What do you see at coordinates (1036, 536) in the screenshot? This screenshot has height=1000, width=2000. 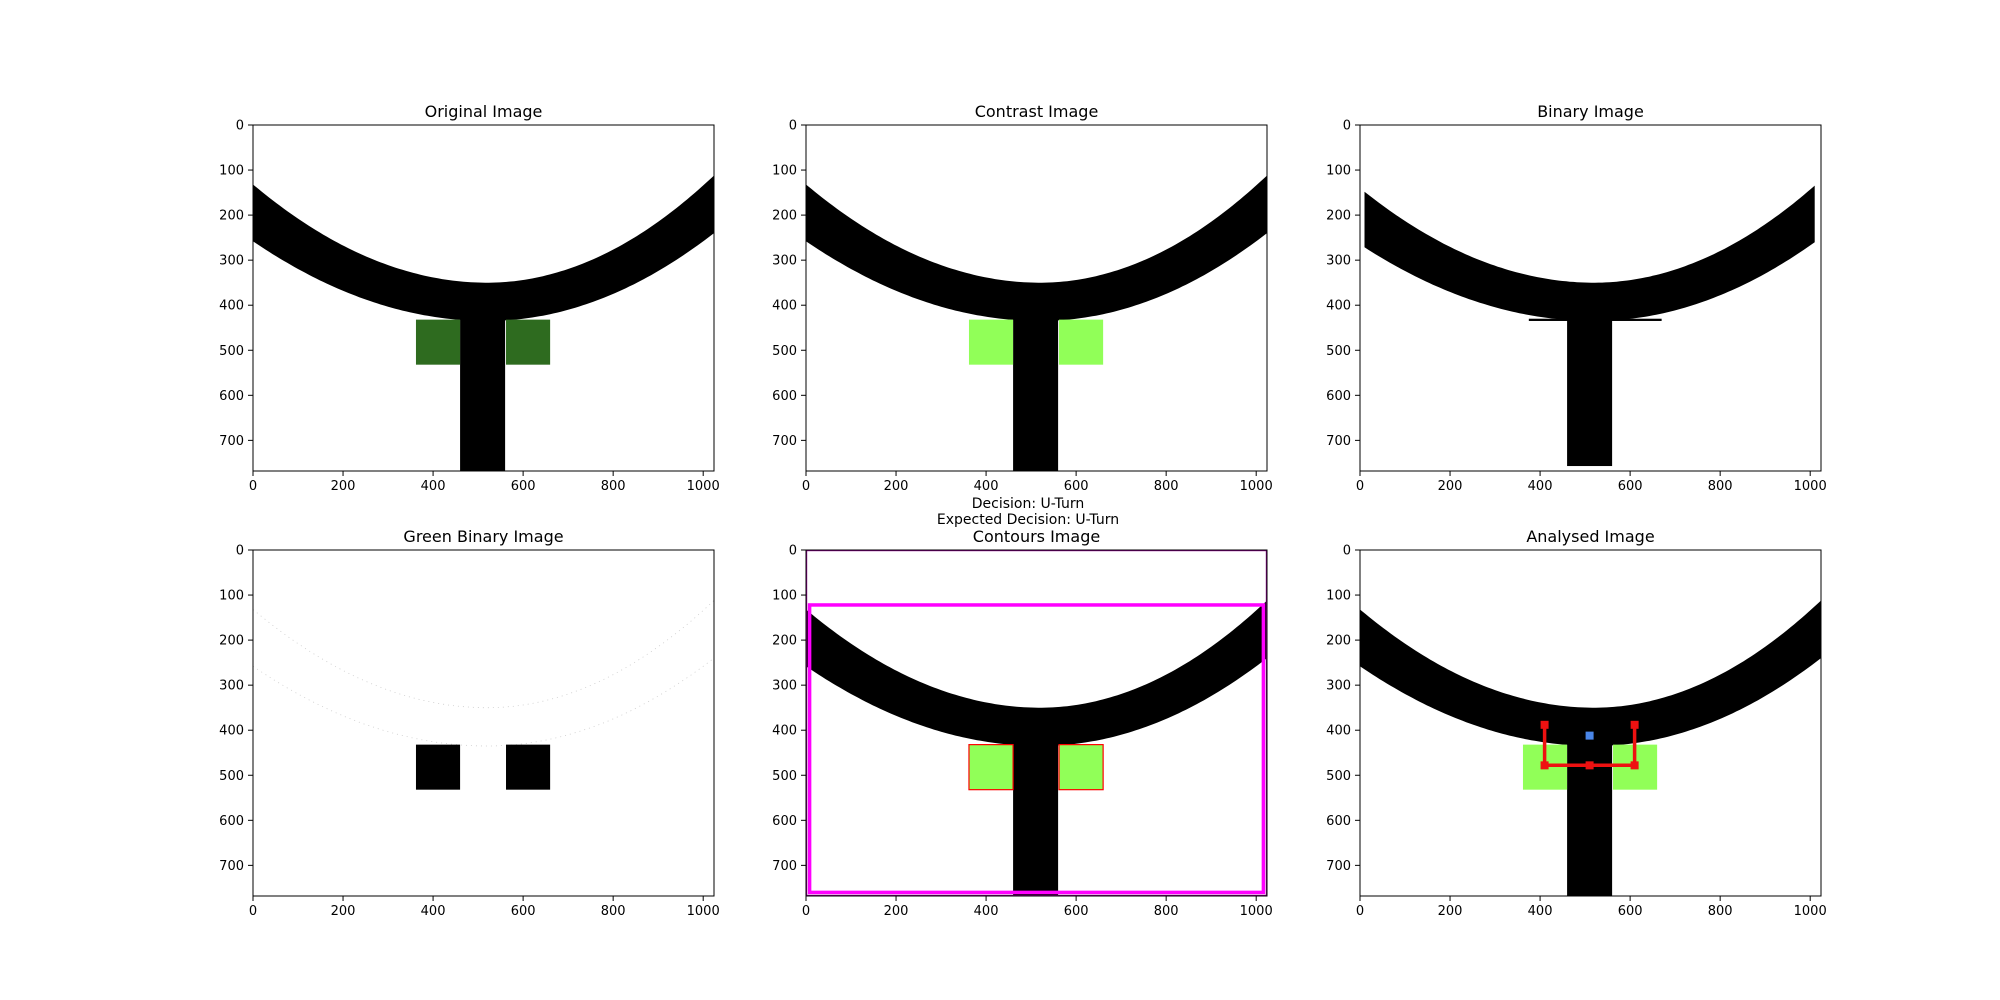 I see `subplot-title: Contours Image` at bounding box center [1036, 536].